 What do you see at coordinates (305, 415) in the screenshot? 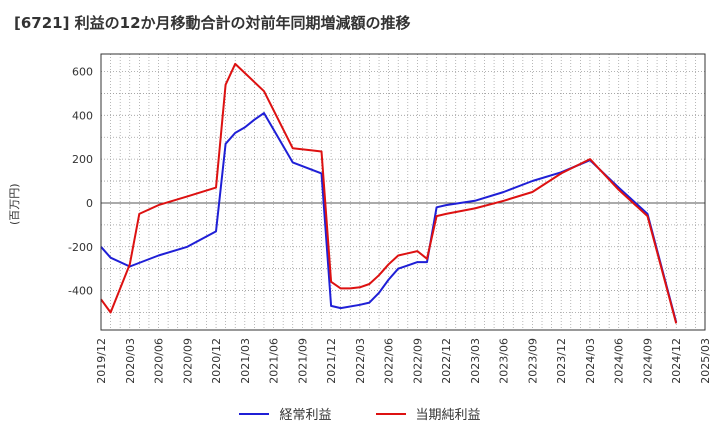
I see `legend-label-ordinary-profit: 経常利益` at bounding box center [305, 415].